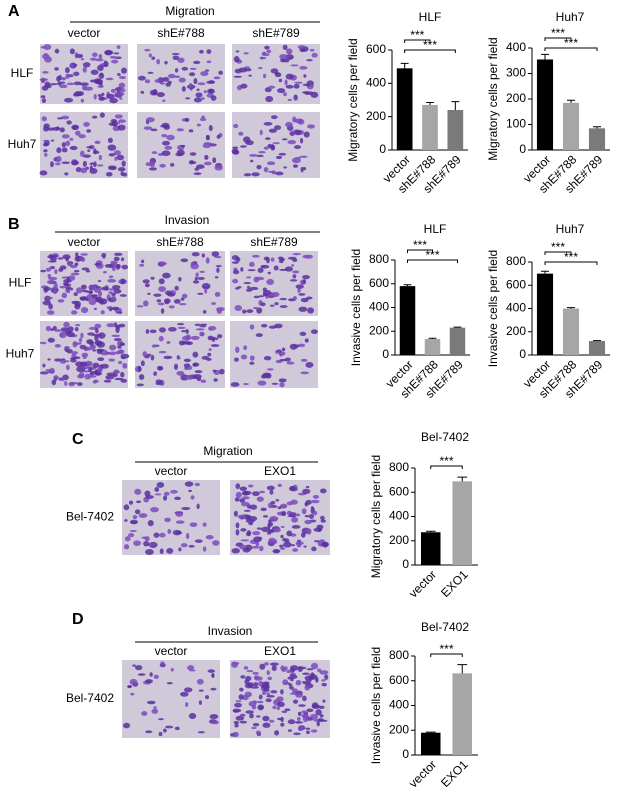 This screenshot has width=617, height=800. Describe the element at coordinates (445, 437) in the screenshot. I see `chart-title: Bel-7402` at that location.